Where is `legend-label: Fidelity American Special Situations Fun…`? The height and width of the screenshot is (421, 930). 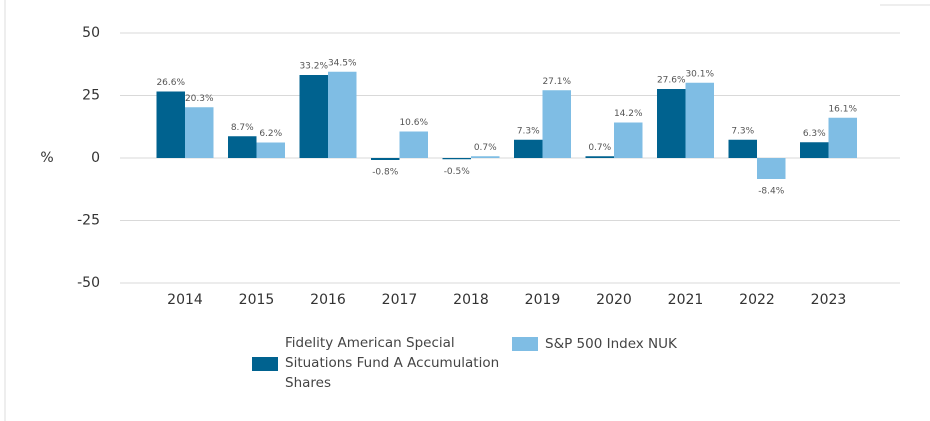
legend-label: Fidelity American Special Situations Fun… is located at coordinates (392, 363).